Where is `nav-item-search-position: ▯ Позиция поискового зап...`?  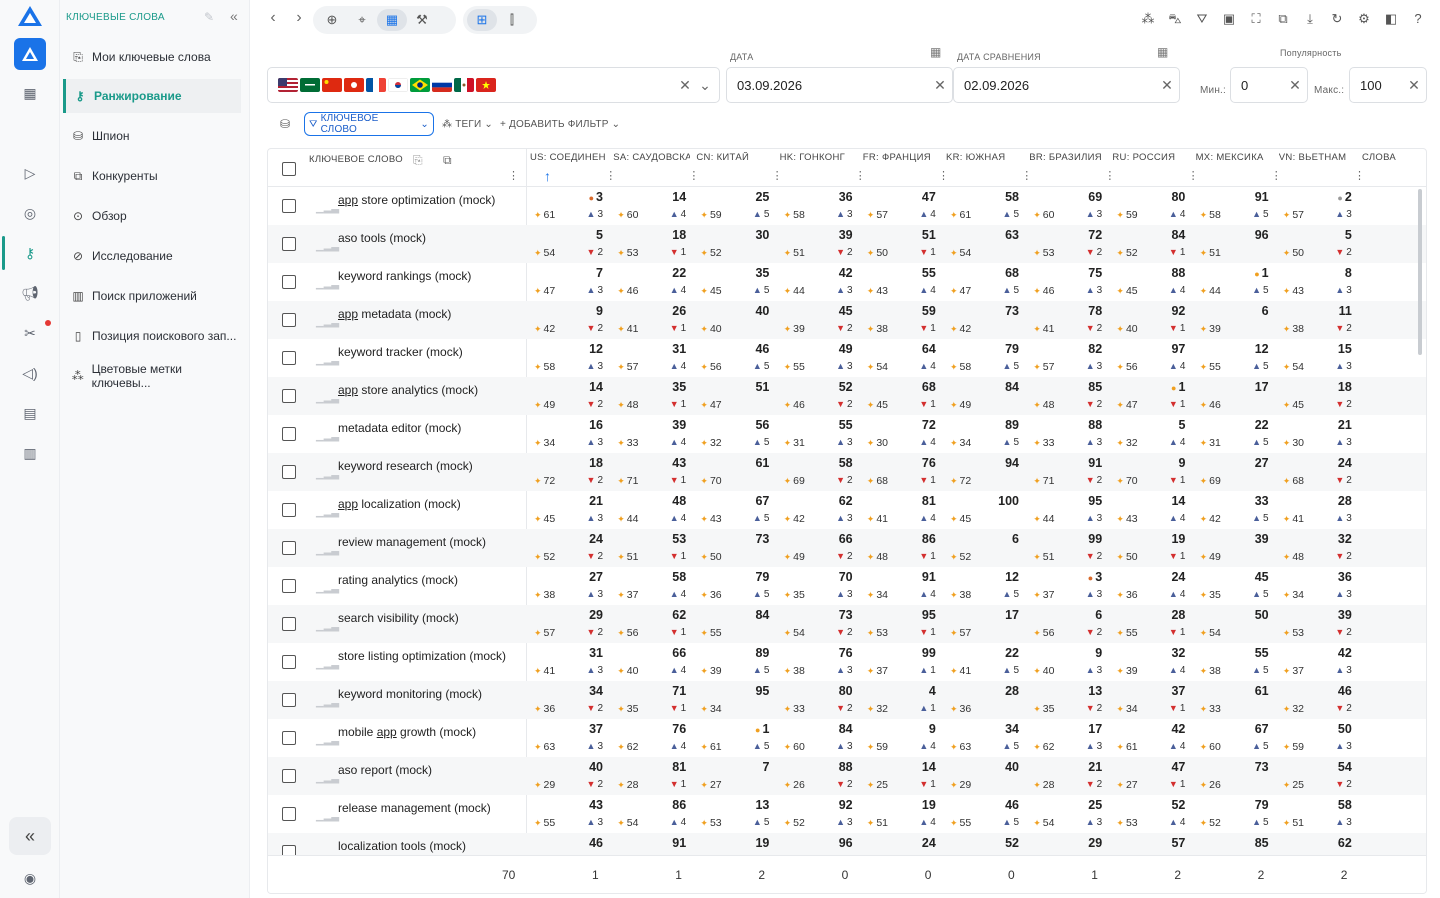
nav-item-search-position: ▯ Позиция поискового зап... is located at coordinates (153, 336).